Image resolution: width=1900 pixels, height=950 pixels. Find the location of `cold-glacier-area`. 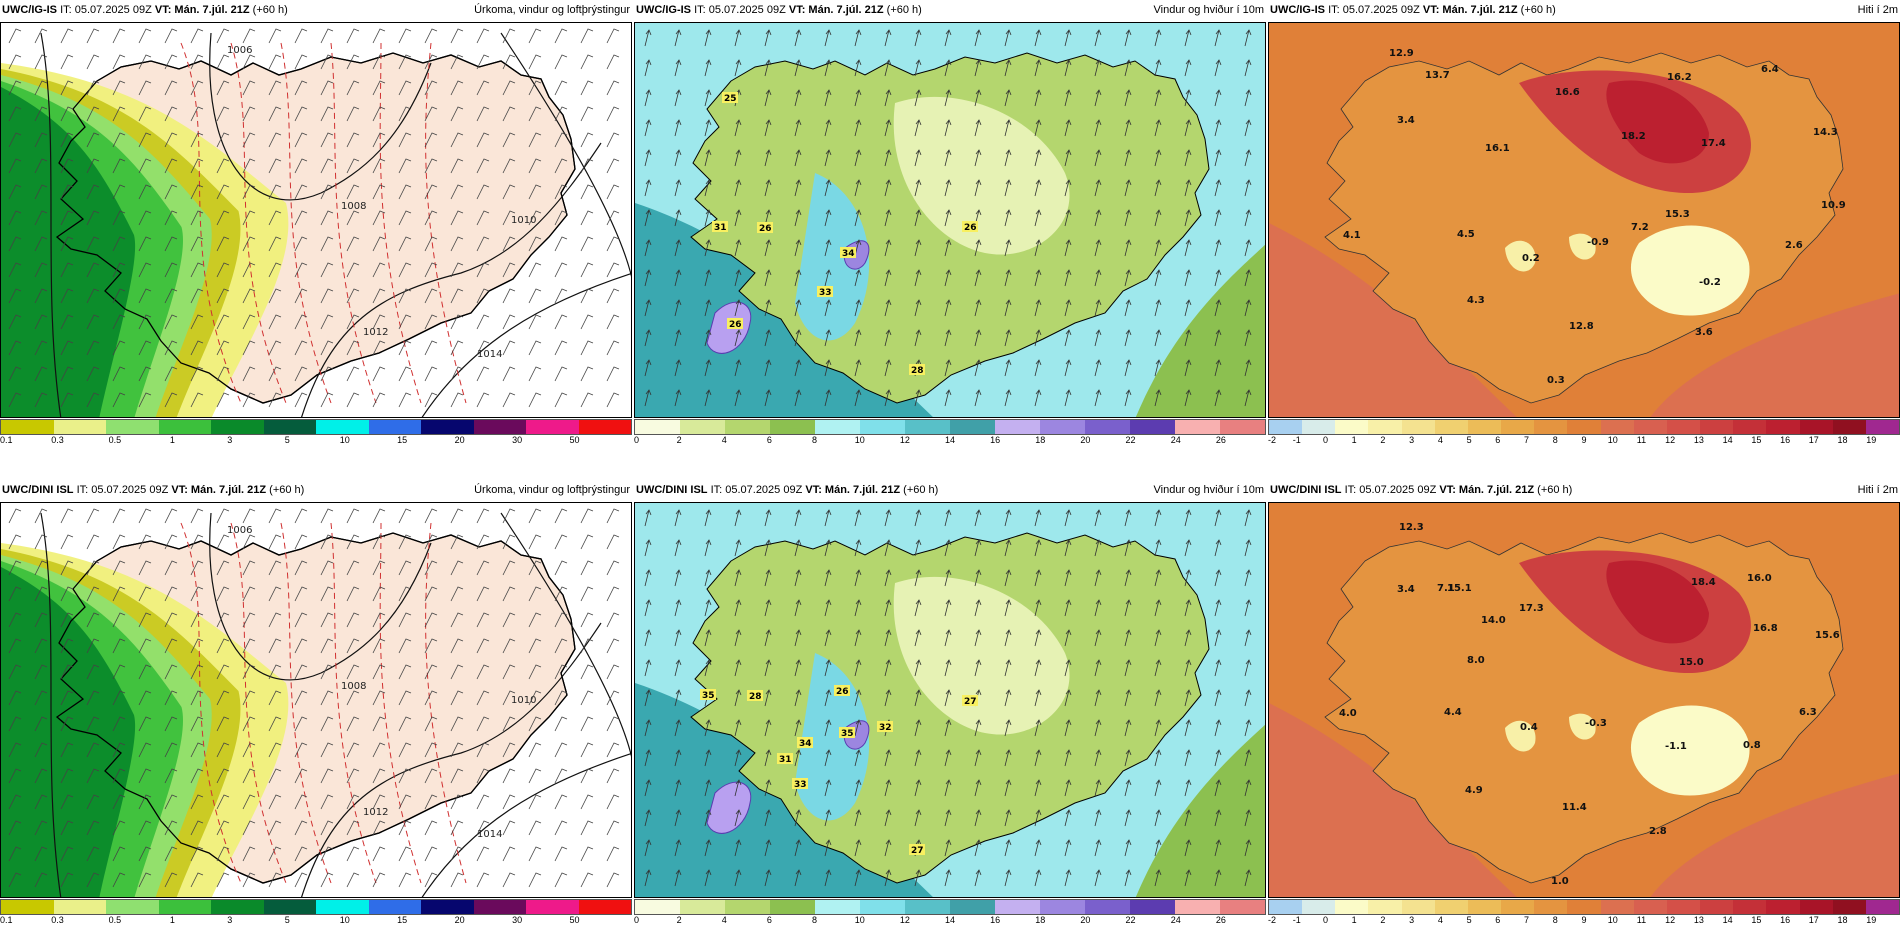

cold-glacier-area is located at coordinates (1690, 750).